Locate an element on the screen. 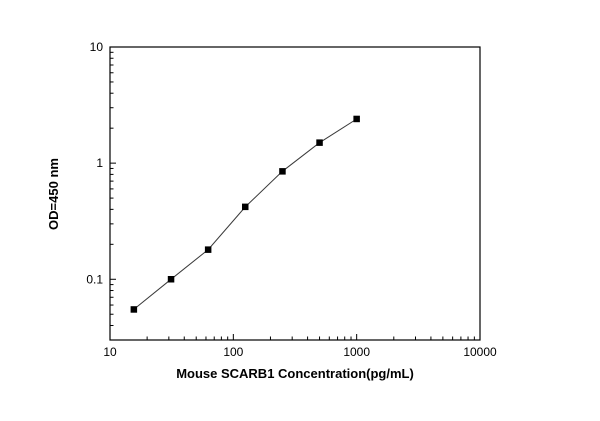  y-tick-label: 1 is located at coordinates (99, 163).